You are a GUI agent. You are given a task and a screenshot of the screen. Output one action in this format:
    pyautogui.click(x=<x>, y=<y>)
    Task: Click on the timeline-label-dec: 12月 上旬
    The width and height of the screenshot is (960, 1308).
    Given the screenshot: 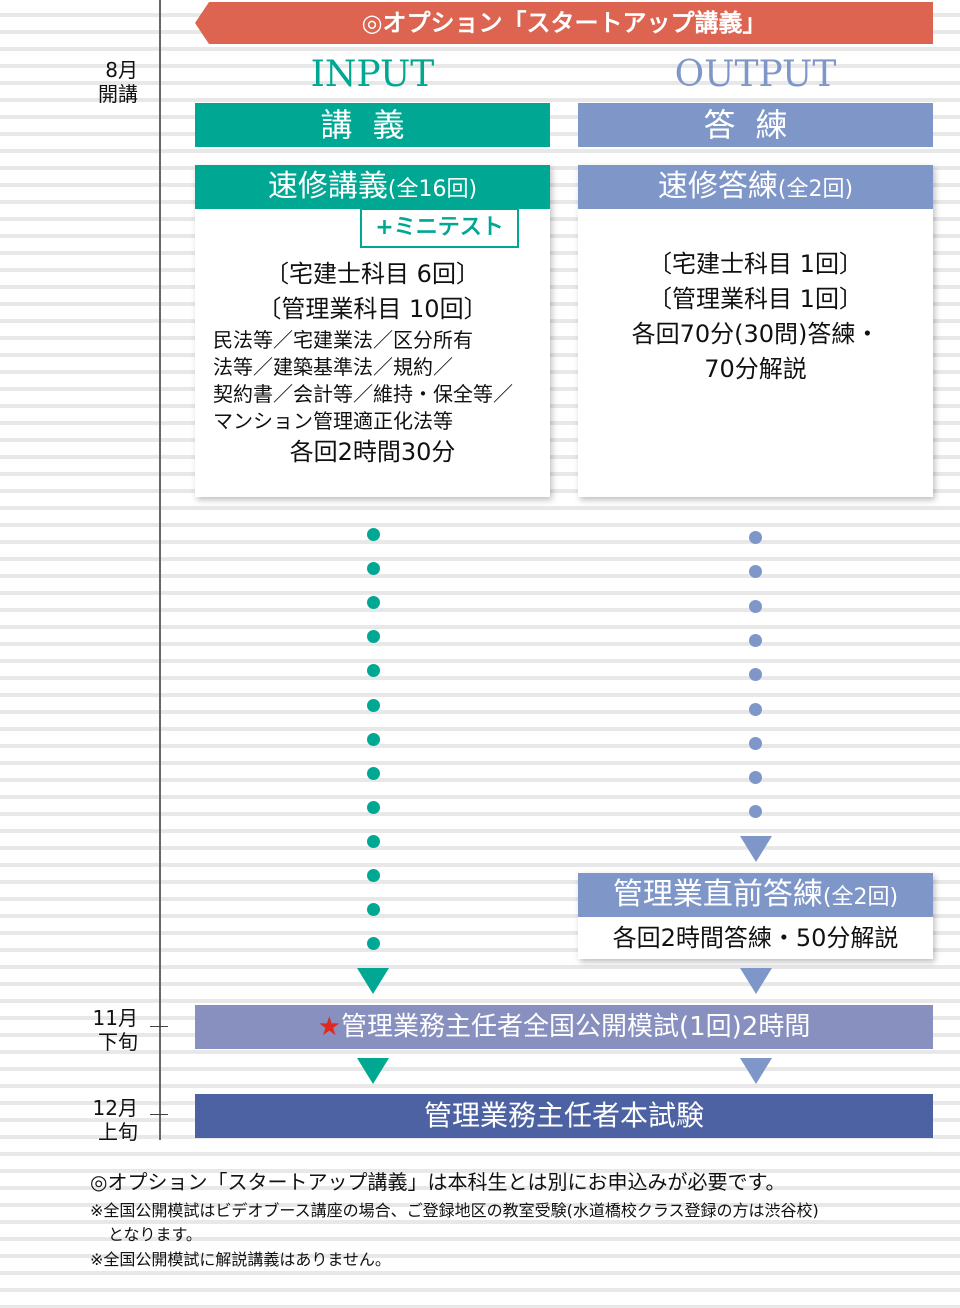 What is the action you would take?
    pyautogui.click(x=115, y=1120)
    